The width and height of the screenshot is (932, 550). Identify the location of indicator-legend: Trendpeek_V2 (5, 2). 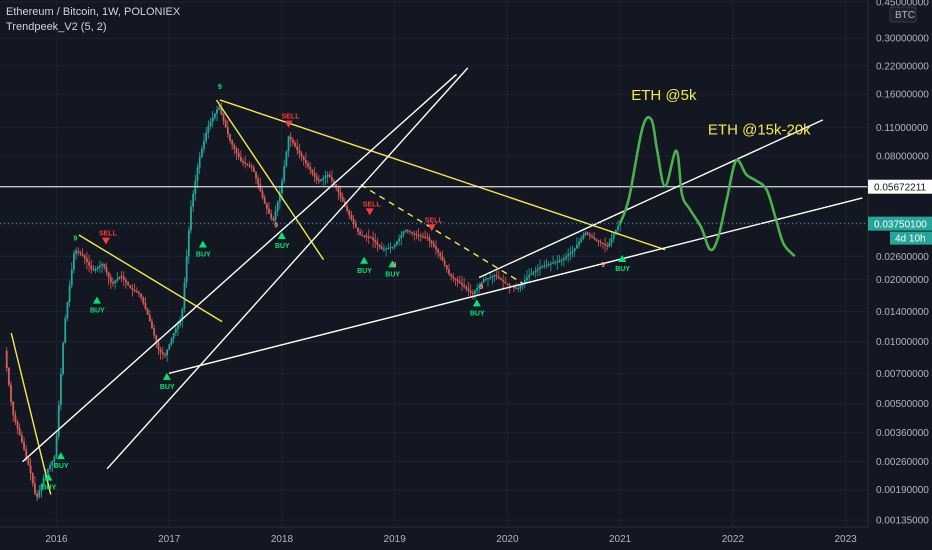
(56, 27).